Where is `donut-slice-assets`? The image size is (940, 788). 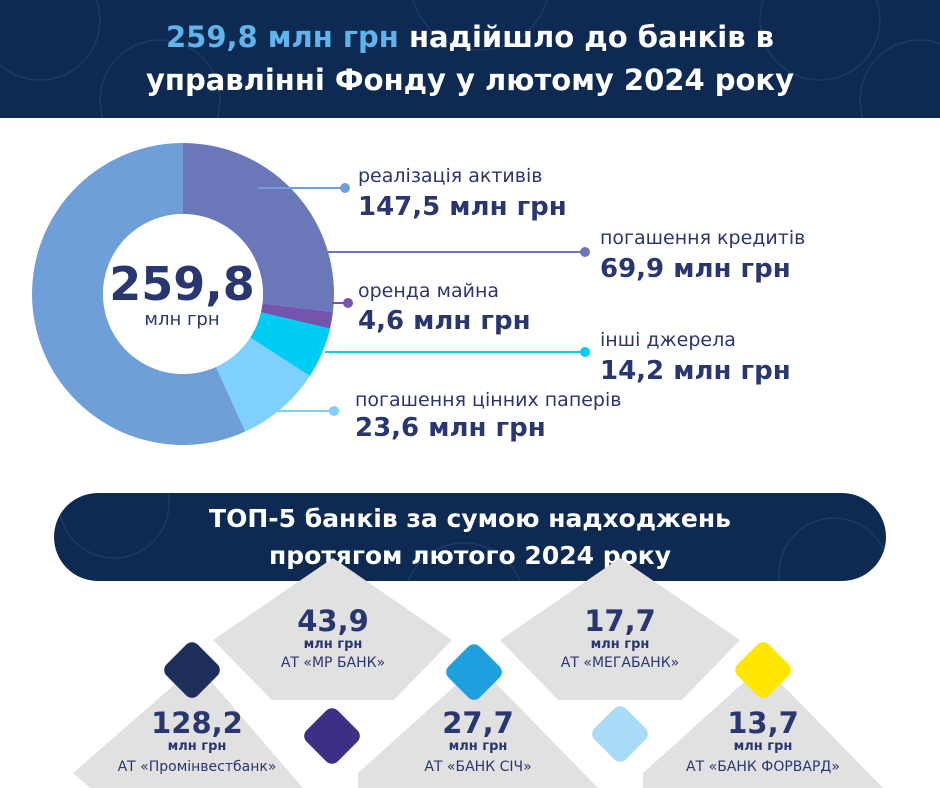
donut-slice-assets is located at coordinates (139, 294).